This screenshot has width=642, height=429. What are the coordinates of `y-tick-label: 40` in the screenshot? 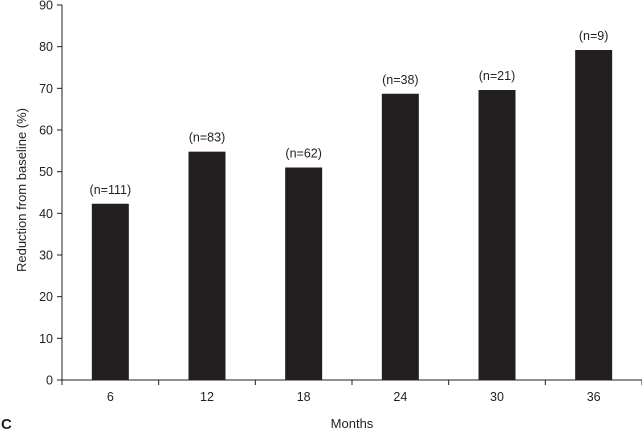 It's located at (46, 214).